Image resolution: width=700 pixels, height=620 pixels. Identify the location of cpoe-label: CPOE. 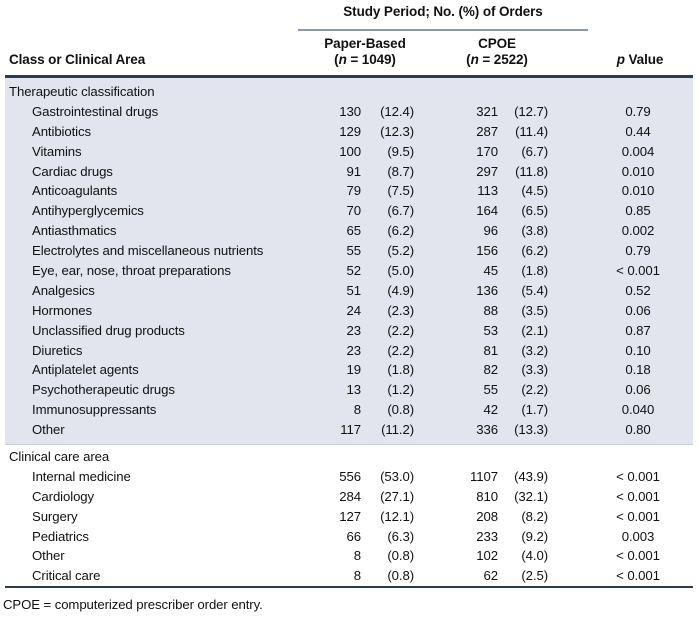
(497, 43).